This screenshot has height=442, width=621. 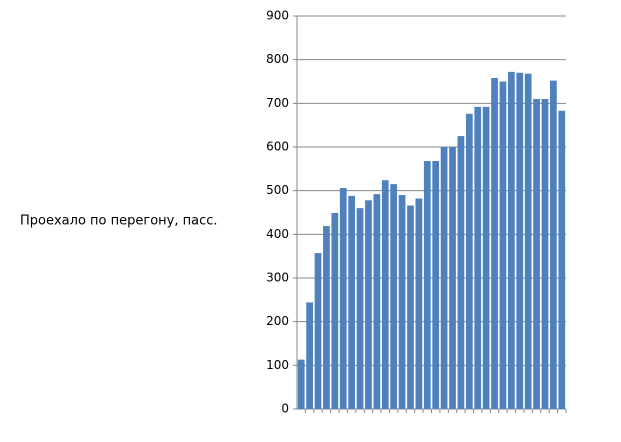 I want to click on y-tick-label: 0, so click(x=285, y=409).